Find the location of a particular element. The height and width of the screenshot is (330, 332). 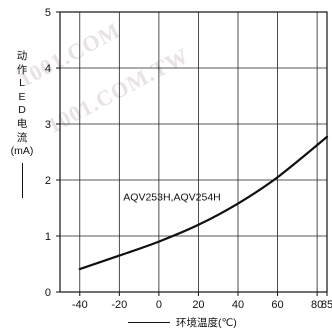

y-axis-label-char: 流 is located at coordinates (22, 137).